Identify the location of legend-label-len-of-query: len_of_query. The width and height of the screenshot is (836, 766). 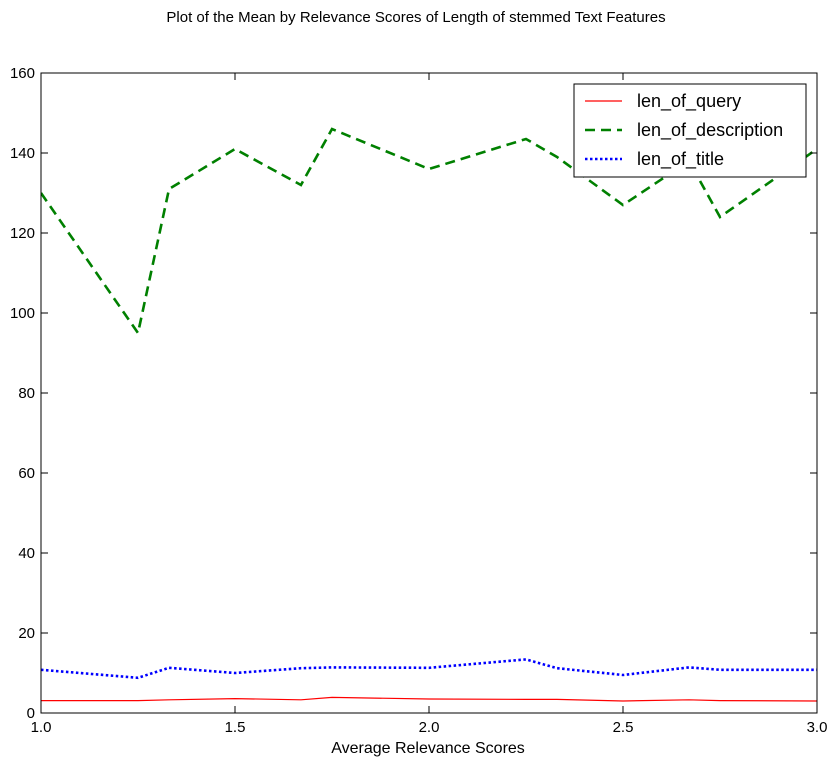
(689, 101).